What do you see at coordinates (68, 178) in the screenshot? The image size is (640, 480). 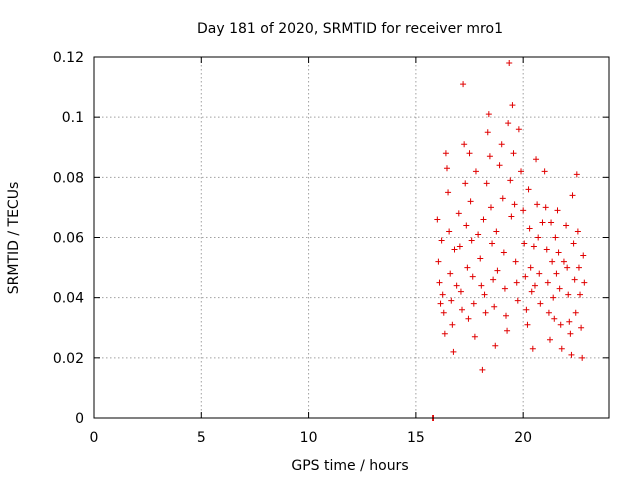 I see `y-tick-label: 0.08` at bounding box center [68, 178].